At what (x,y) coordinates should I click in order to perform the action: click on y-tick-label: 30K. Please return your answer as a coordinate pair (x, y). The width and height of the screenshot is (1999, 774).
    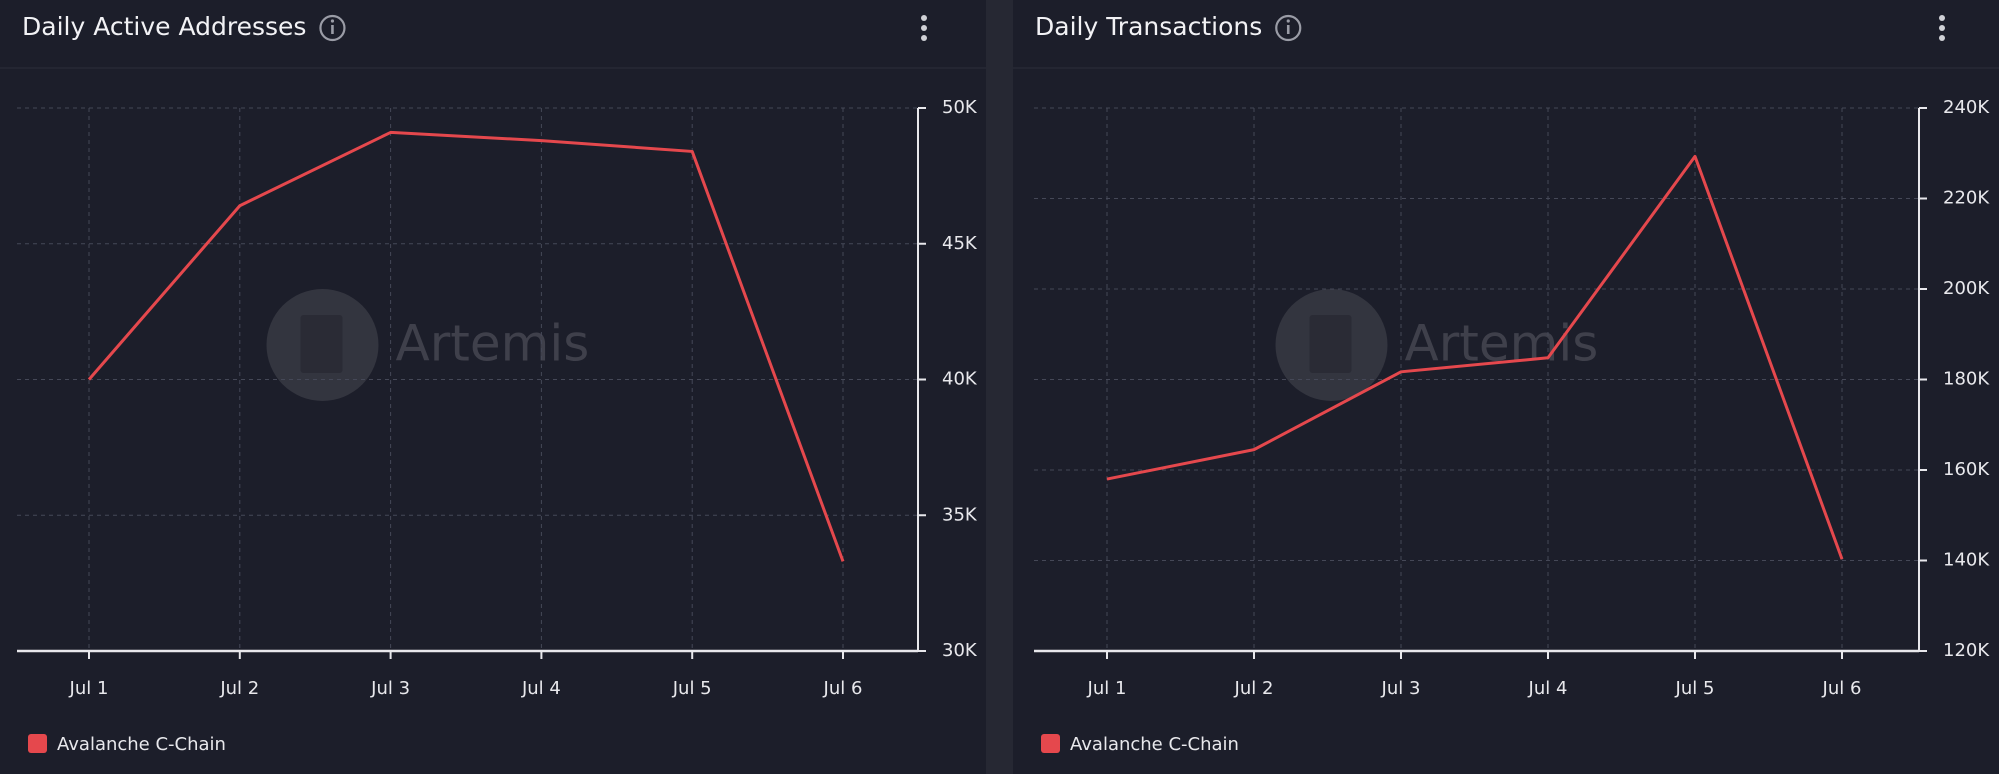
    Looking at the image, I should click on (960, 650).